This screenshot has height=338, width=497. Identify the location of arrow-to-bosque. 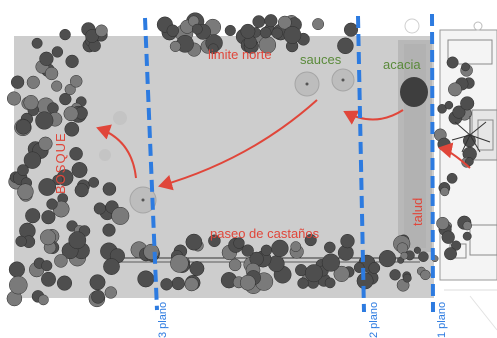
(116, 151).